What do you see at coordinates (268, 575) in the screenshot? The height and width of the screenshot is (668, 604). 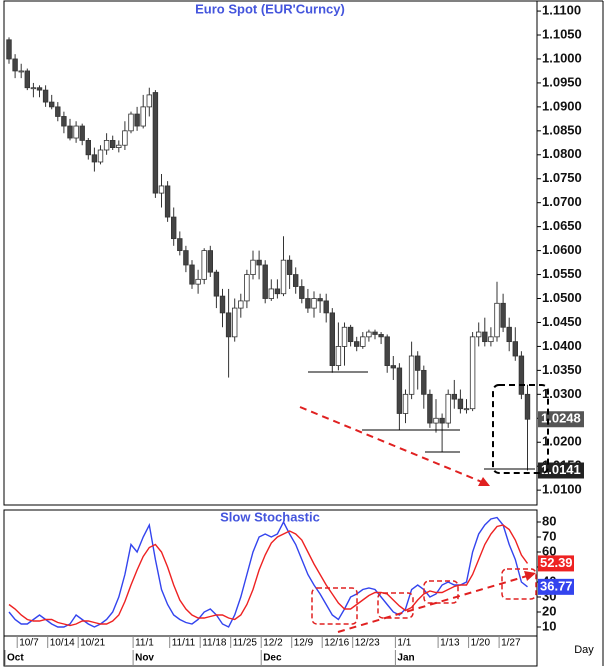 I see `stoch-line` at bounding box center [268, 575].